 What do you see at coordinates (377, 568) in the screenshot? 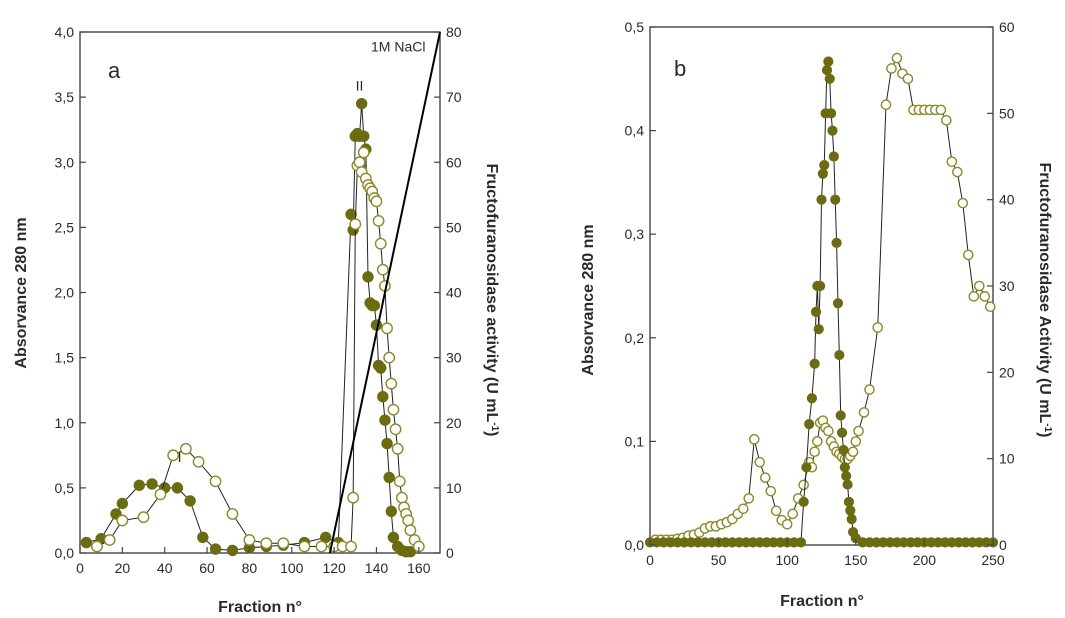
I see `panel-a-x-tick-label: 140` at bounding box center [377, 568].